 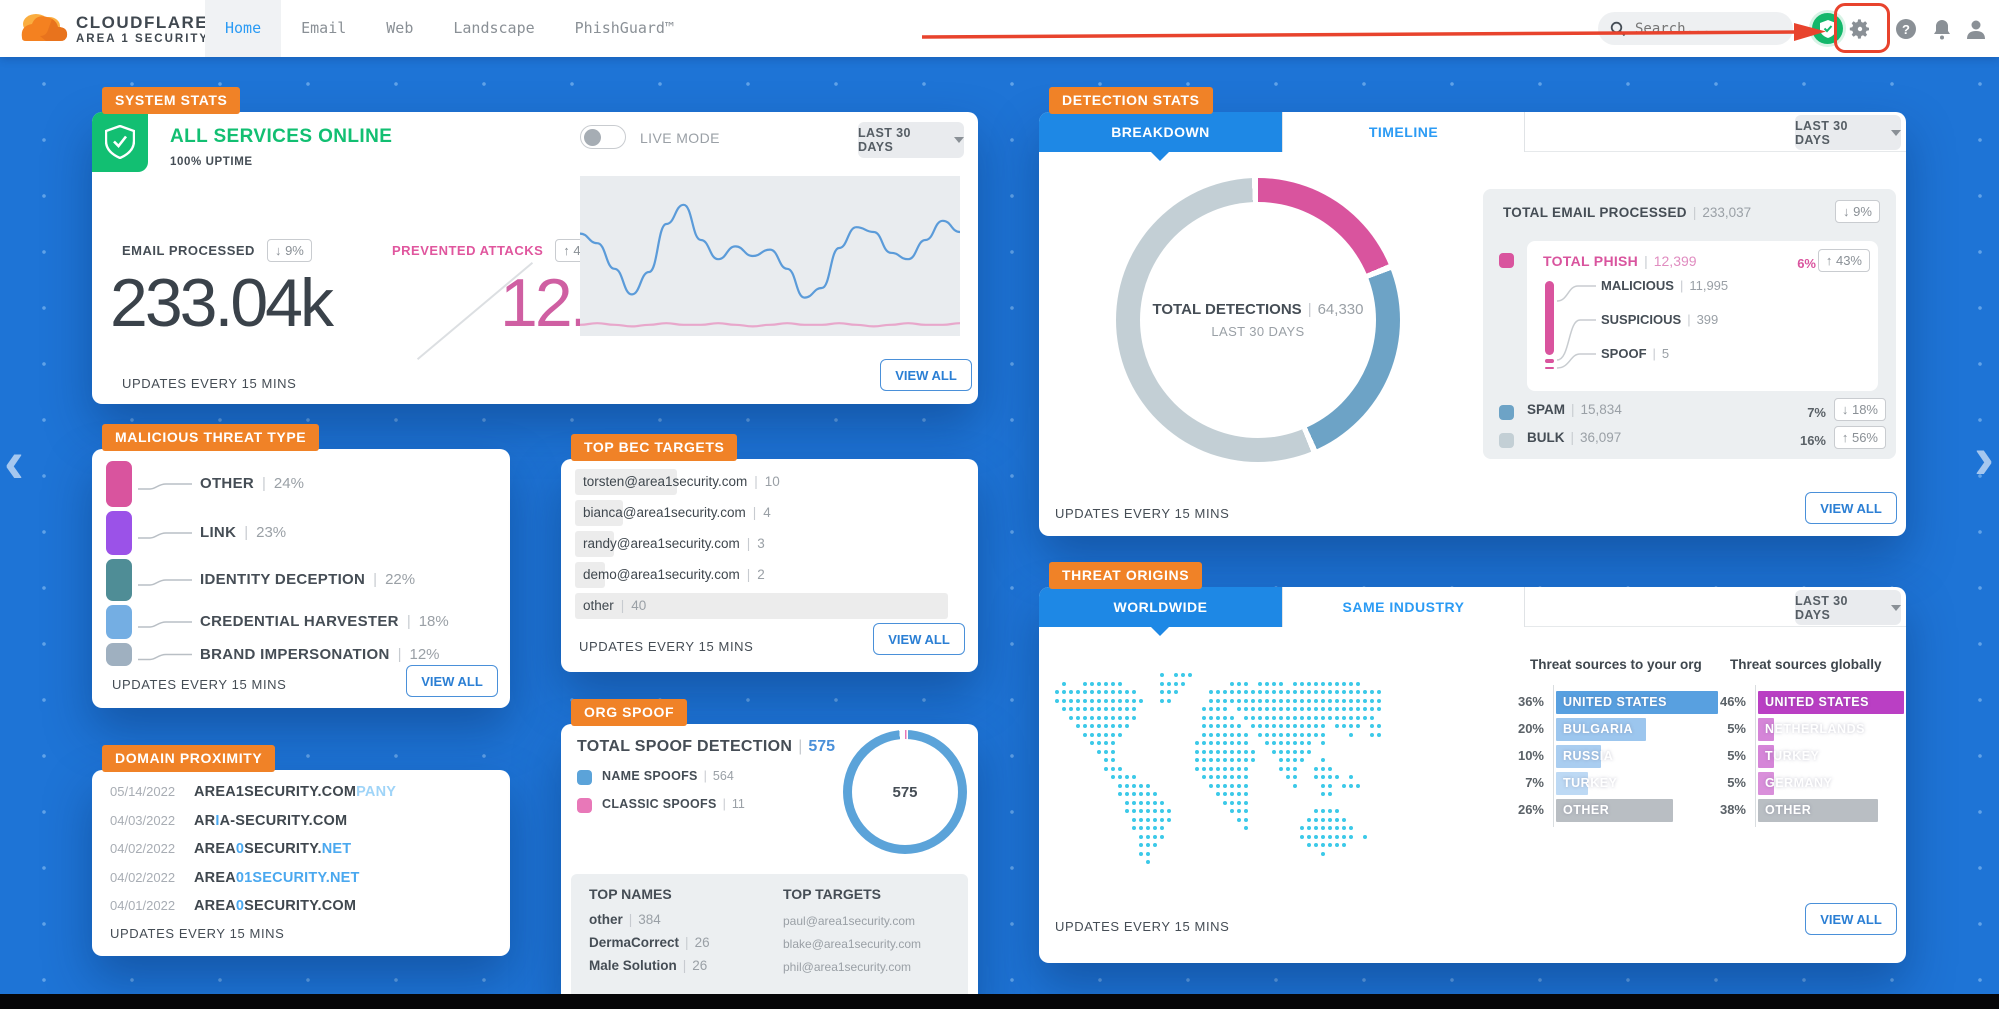 I want to click on threat-origins-view-all-button: VIEW ALL, so click(x=1851, y=919).